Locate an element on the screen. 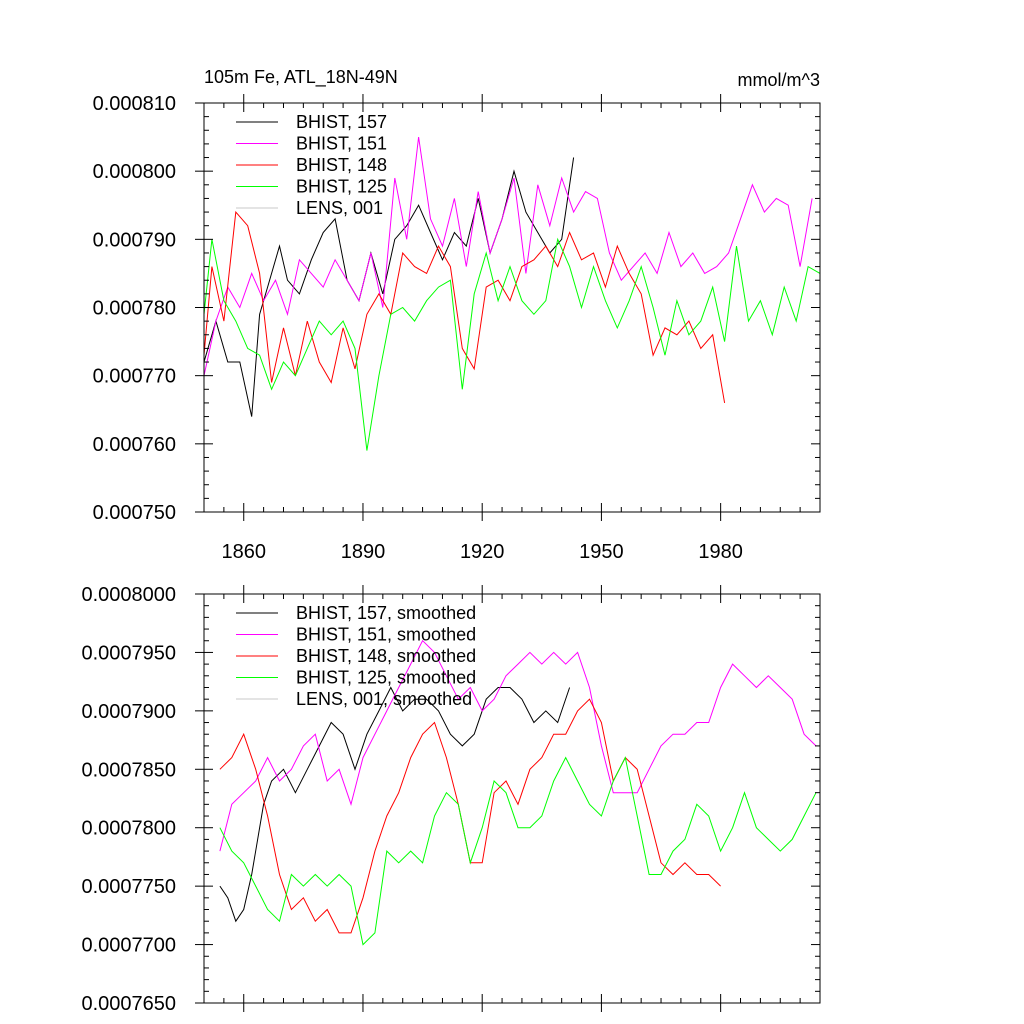  y-tick-label: 0.000790 is located at coordinates (134, 240).